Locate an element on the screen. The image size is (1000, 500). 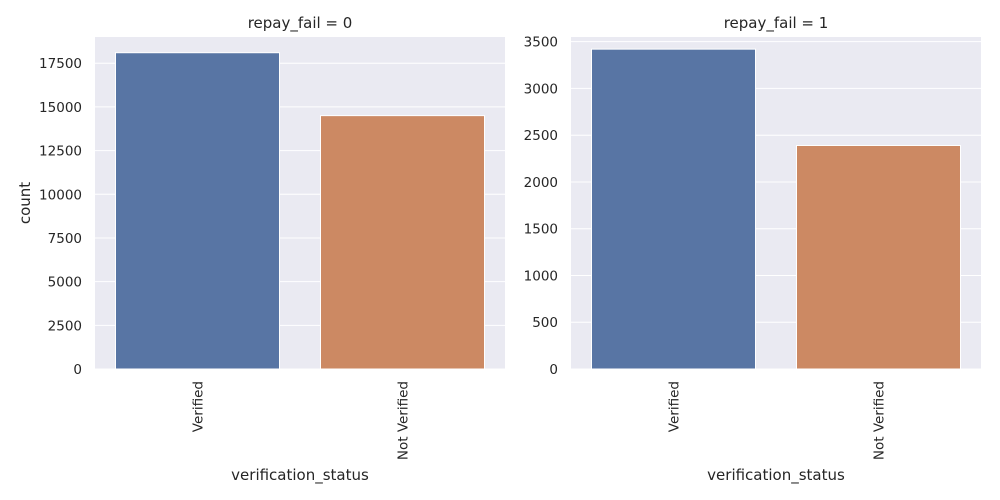
y-tick-label: 7500 is located at coordinates (65, 239).